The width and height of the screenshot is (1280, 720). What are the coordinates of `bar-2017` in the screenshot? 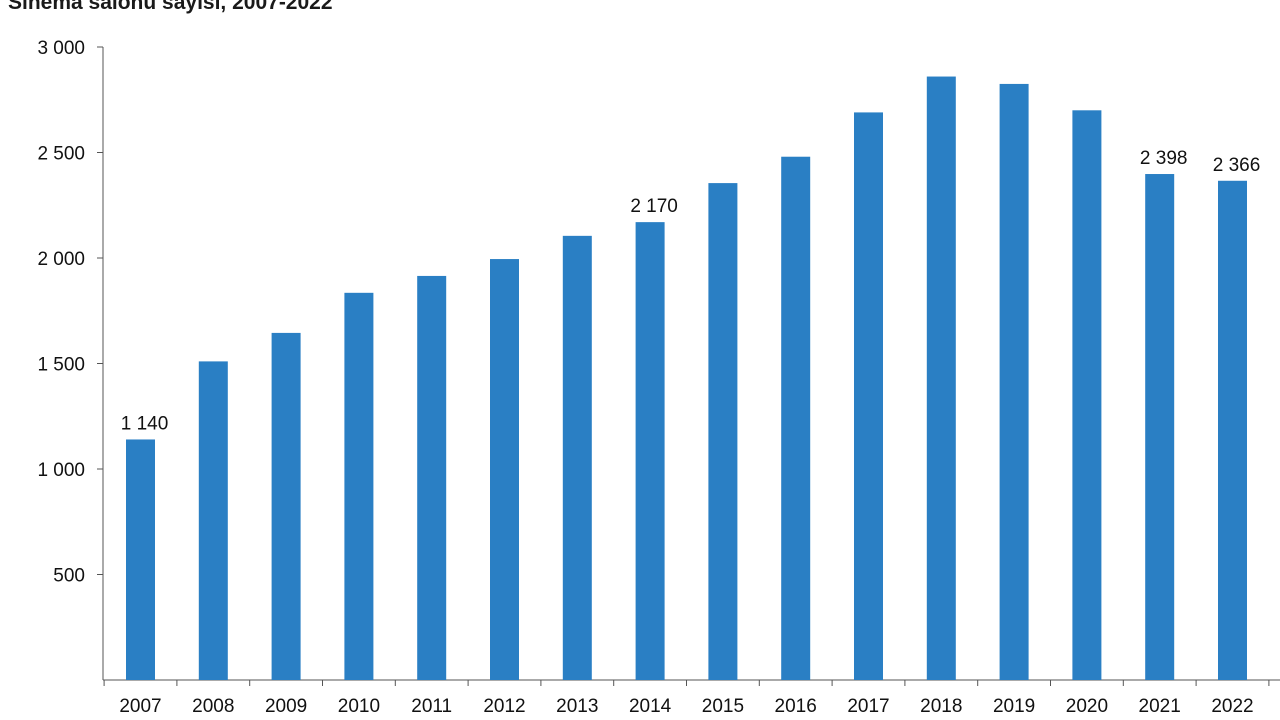 It's located at (868, 396).